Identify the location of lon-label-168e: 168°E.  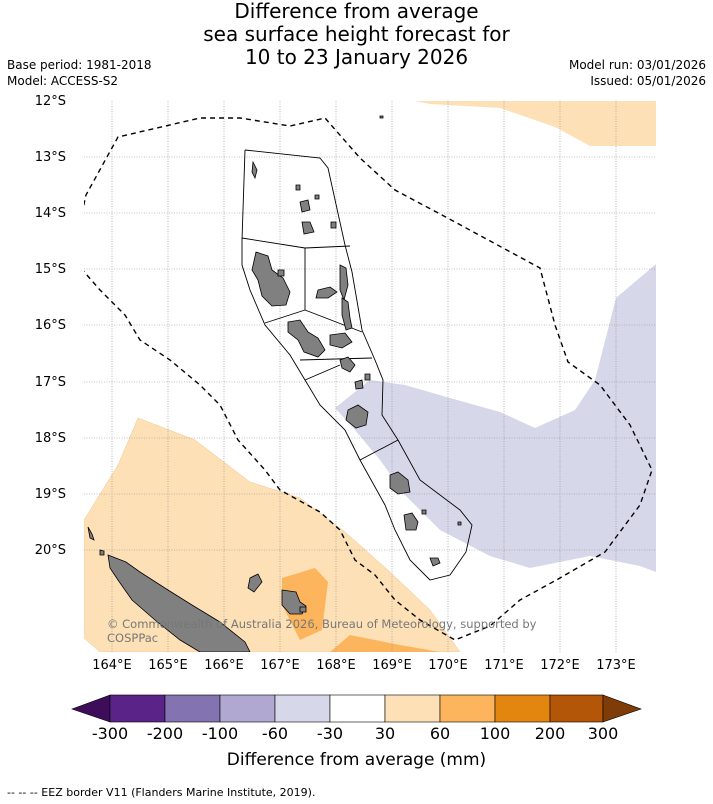
(336, 665).